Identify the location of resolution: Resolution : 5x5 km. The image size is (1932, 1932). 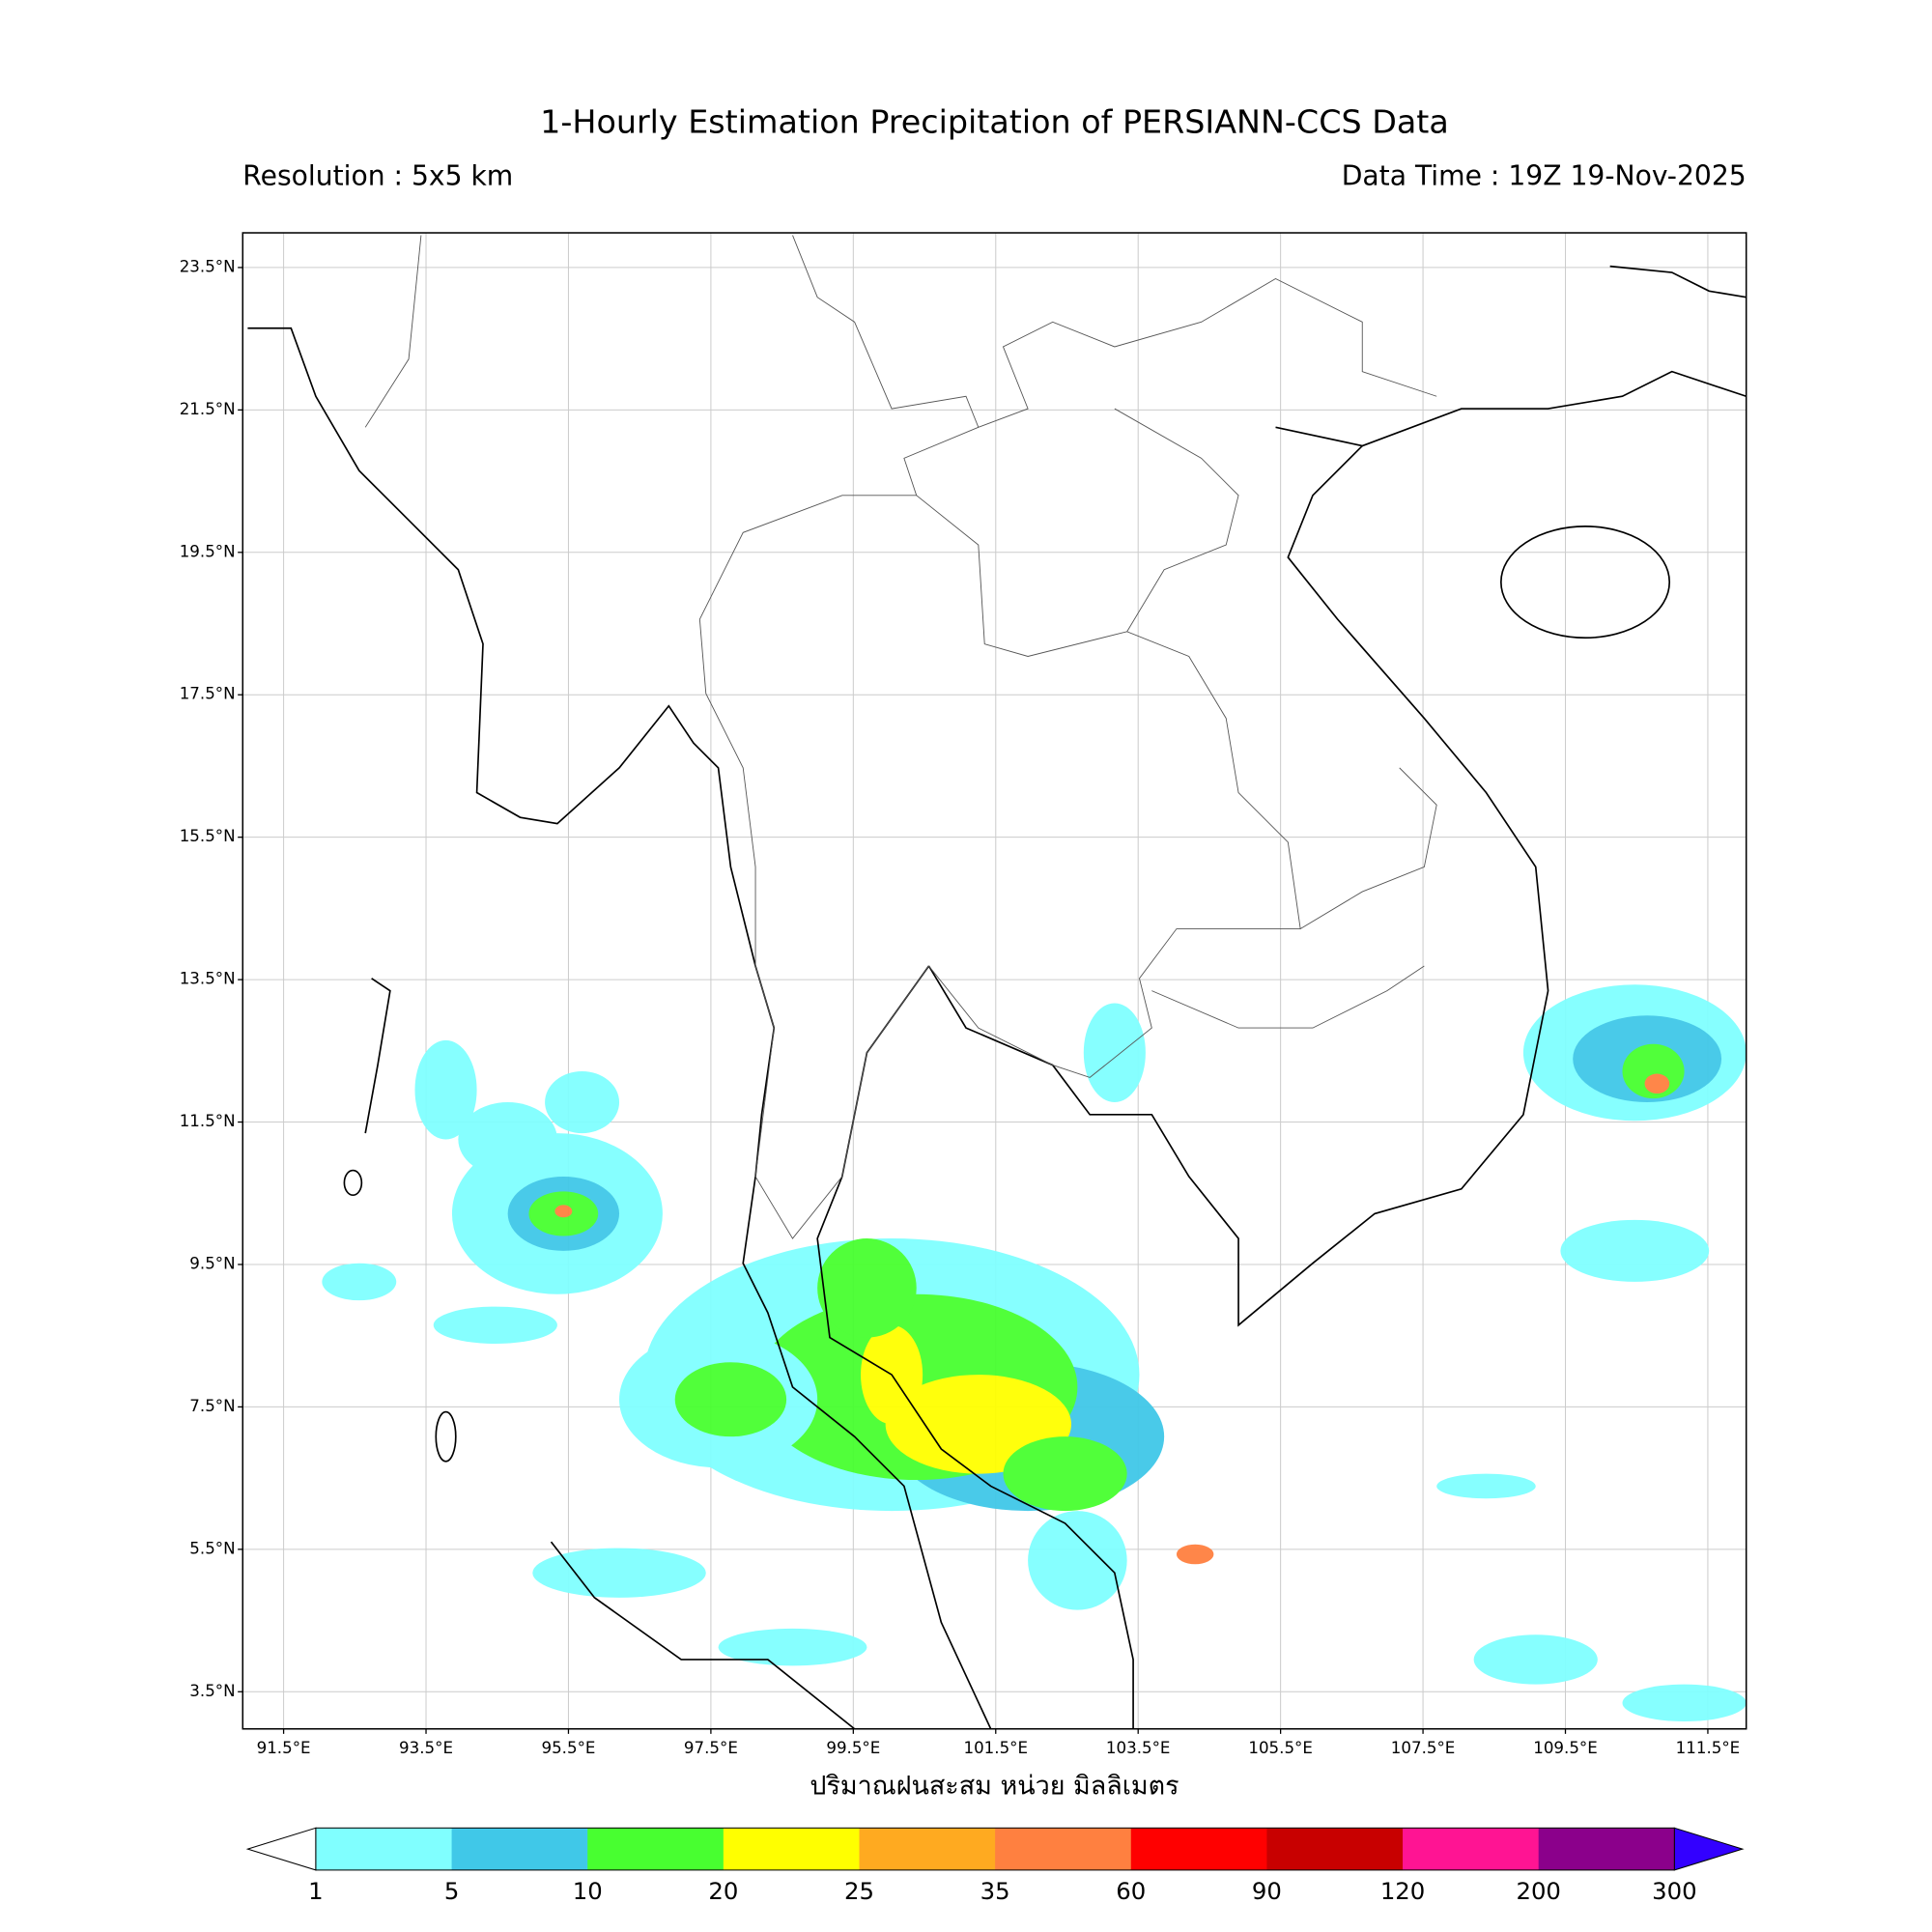
(377, 175).